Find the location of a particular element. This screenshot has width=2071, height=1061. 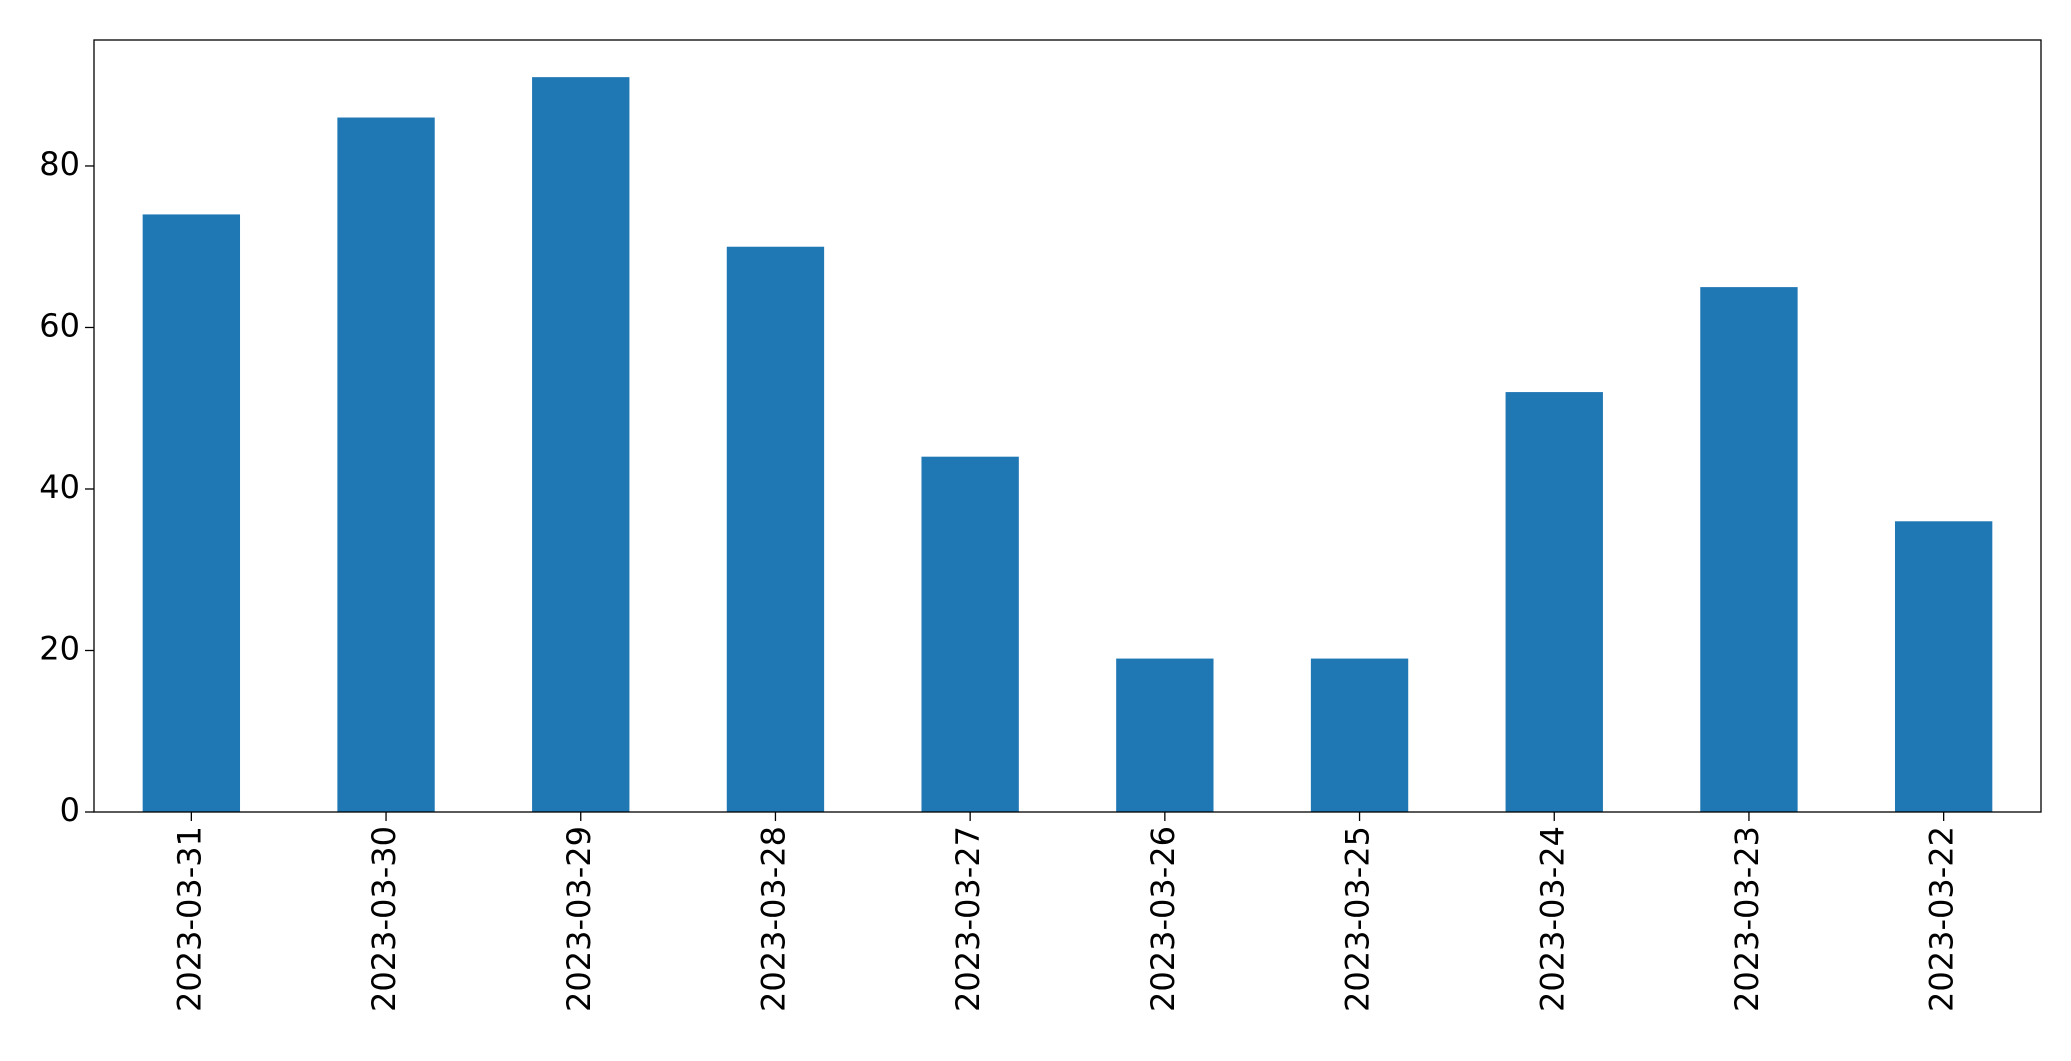

y-tick-label: 40 is located at coordinates (59, 487).